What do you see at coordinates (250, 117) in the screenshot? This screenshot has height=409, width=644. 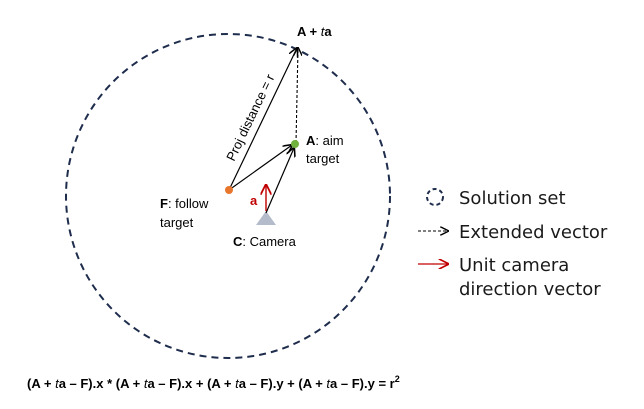 I see `proj-distance-label: Proj distance = r` at bounding box center [250, 117].